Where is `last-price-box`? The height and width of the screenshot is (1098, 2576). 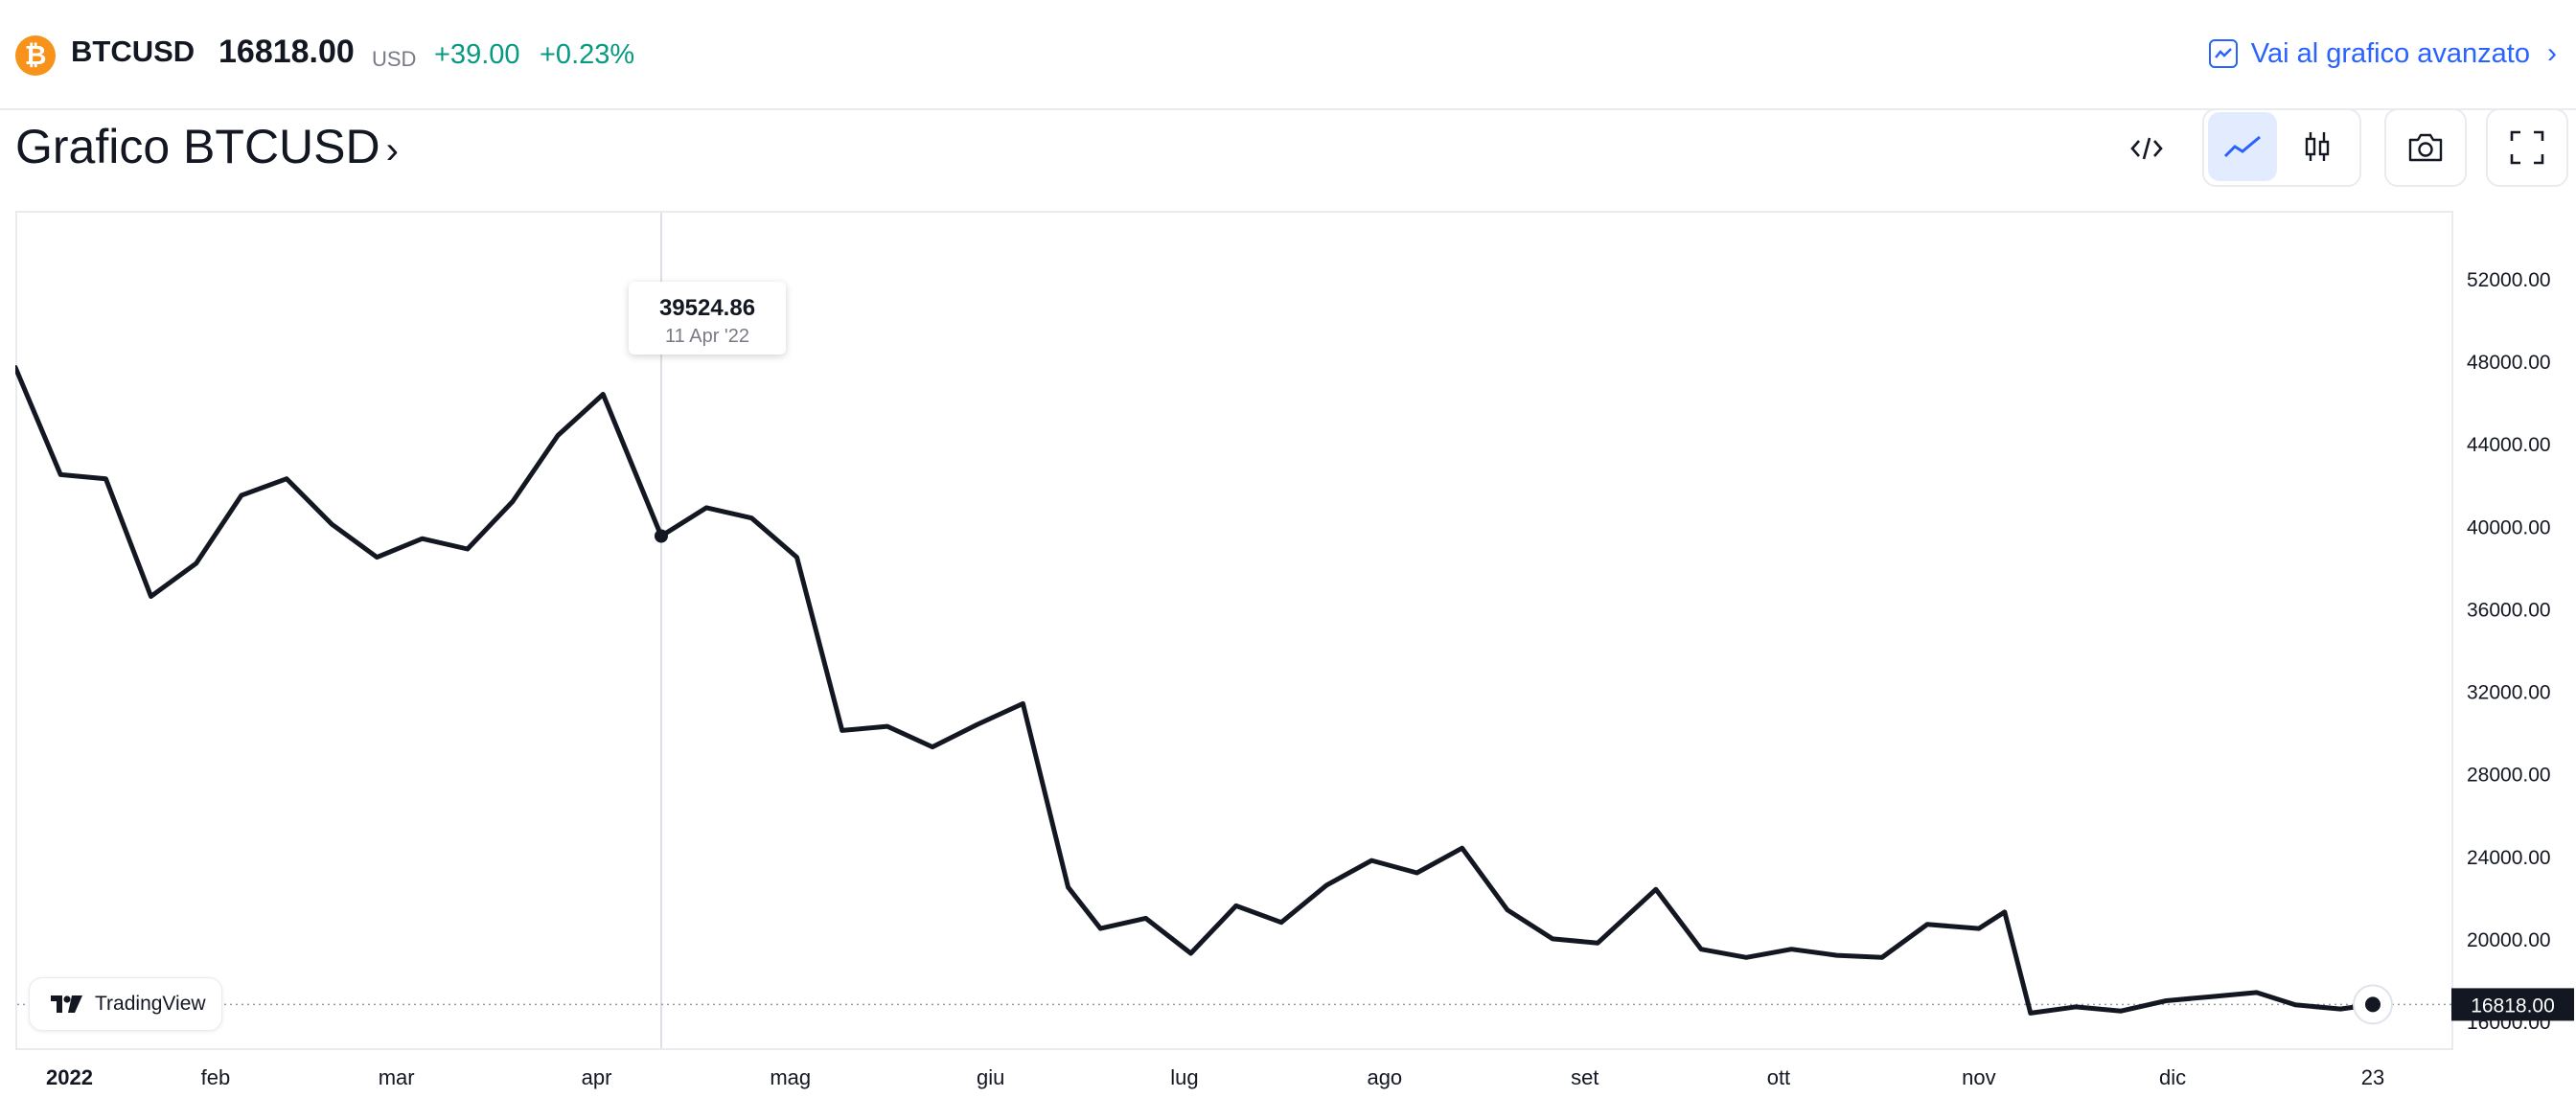 last-price-box is located at coordinates (2512, 1005).